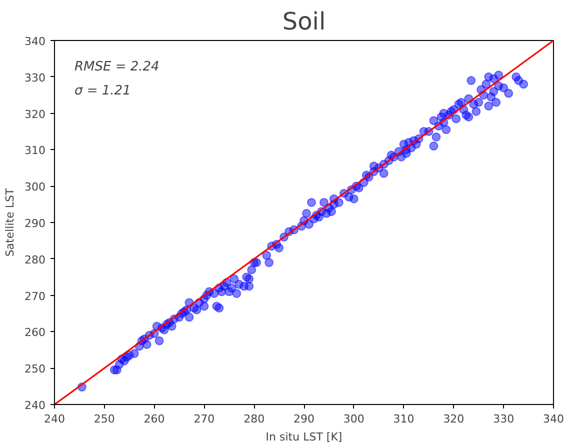  I want to click on y-tick-label: 290, so click(35, 223).